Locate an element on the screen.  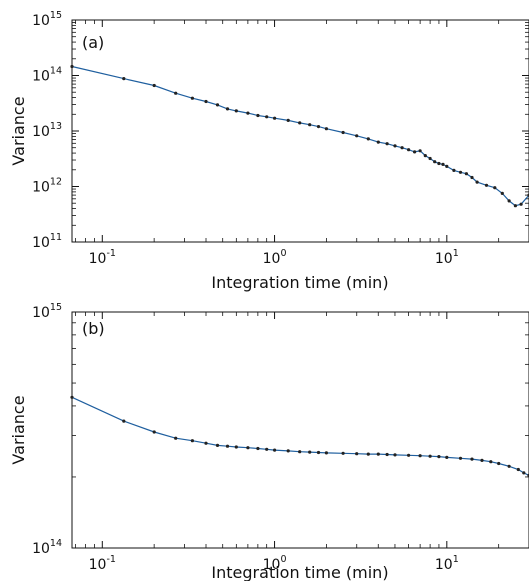
panel-label: (a) is located at coordinates (93, 42).